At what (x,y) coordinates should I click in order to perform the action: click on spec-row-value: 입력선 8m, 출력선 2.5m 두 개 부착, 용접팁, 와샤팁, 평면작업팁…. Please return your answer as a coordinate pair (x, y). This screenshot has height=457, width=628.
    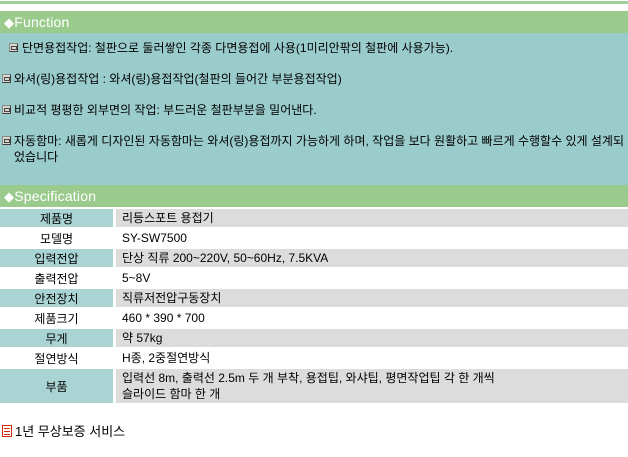
    Looking at the image, I should click on (372, 386).